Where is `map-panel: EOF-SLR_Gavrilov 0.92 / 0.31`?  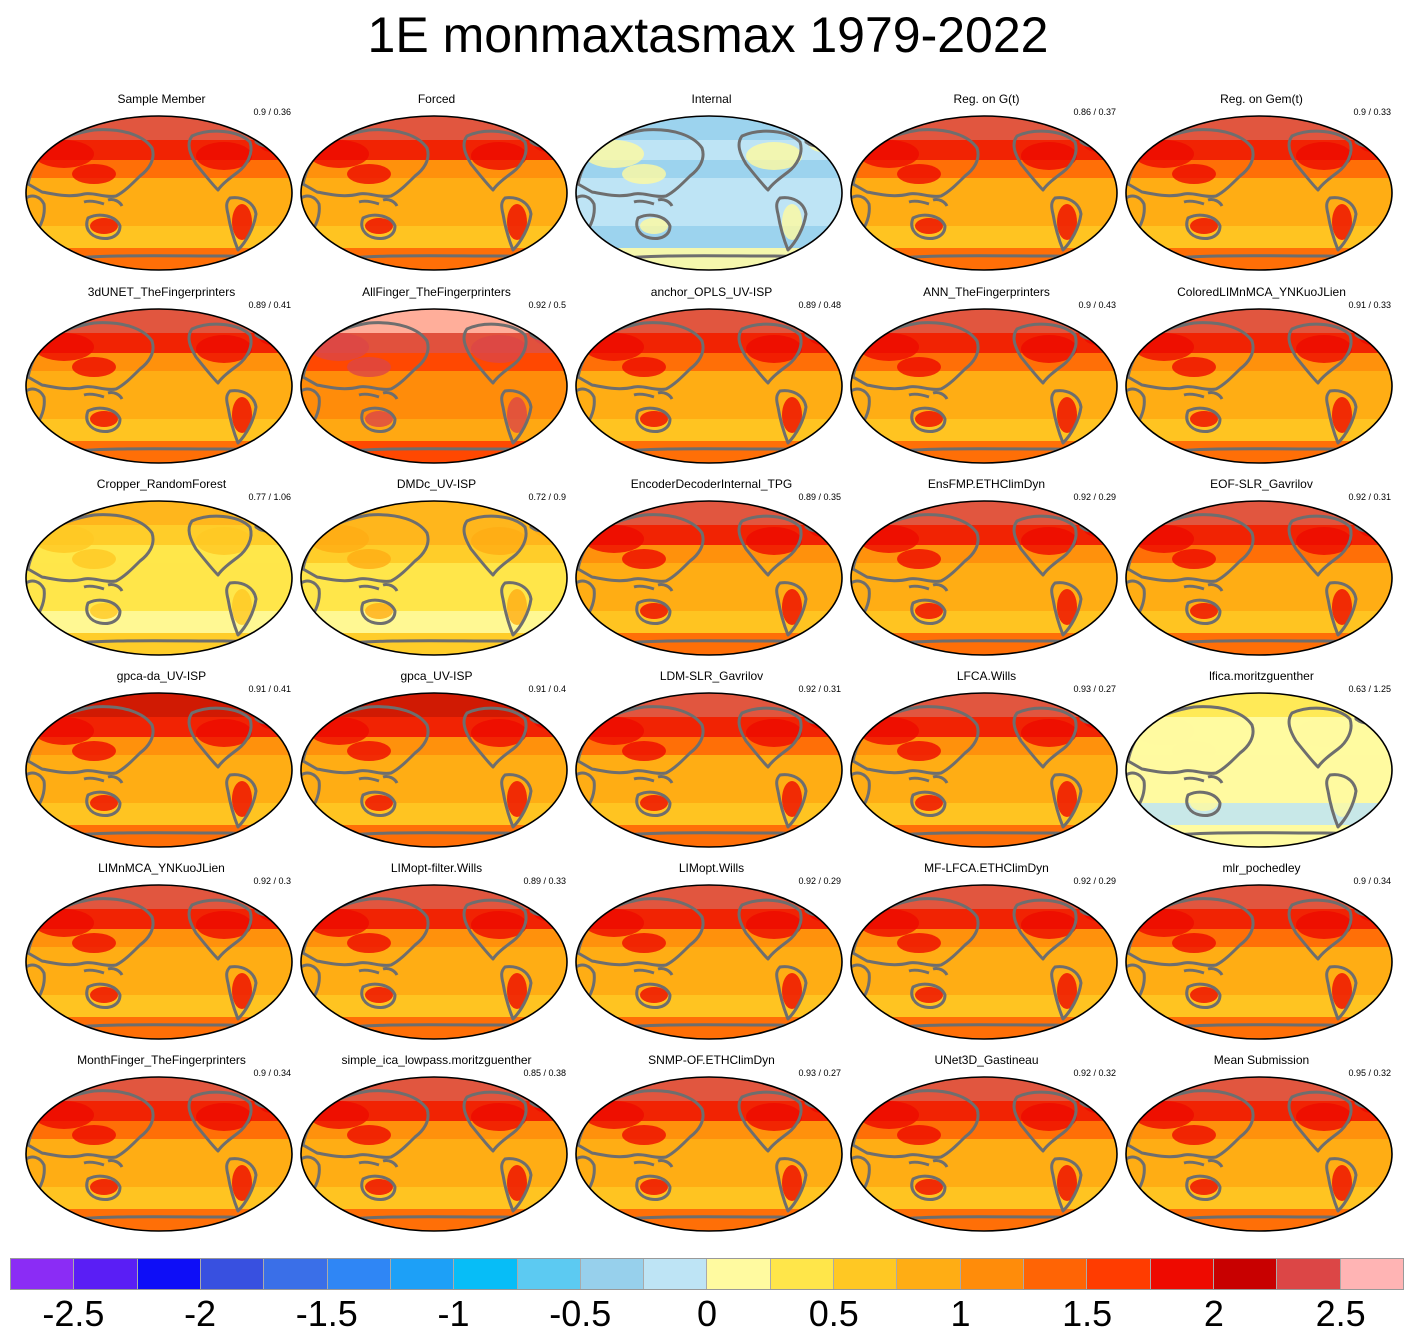
map-panel: EOF-SLR_Gavrilov 0.92 / 0.31 is located at coordinates (1261, 567).